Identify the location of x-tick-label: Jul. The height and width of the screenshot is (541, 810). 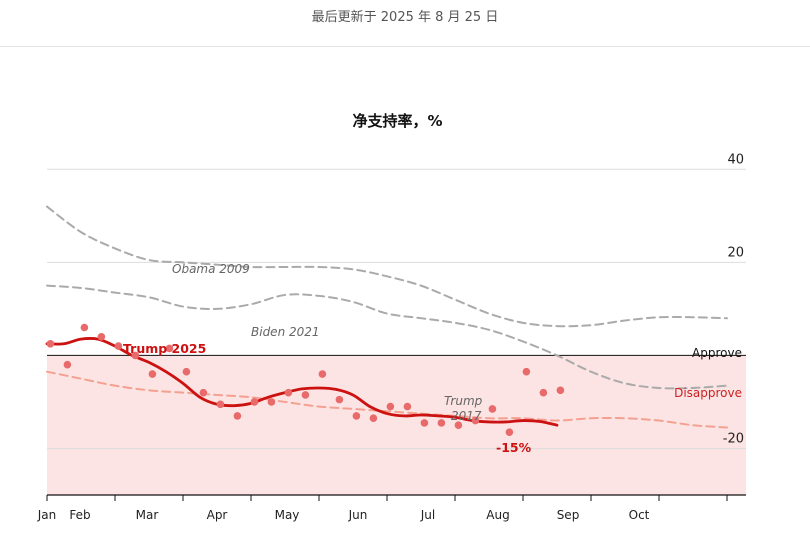
(427, 515).